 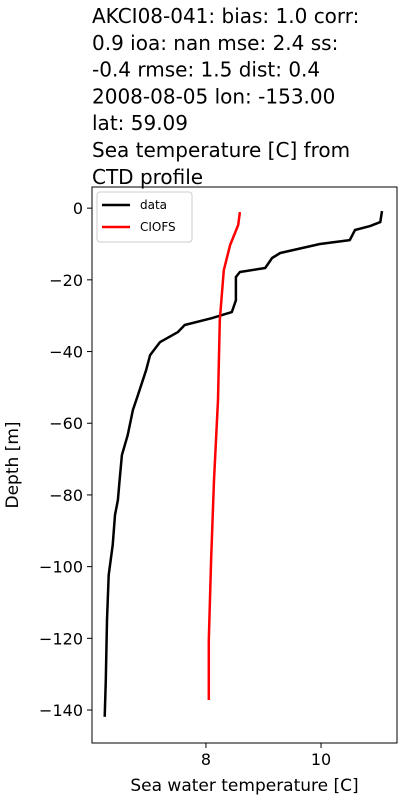 What do you see at coordinates (61, 567) in the screenshot?
I see `y-tick-label: −100` at bounding box center [61, 567].